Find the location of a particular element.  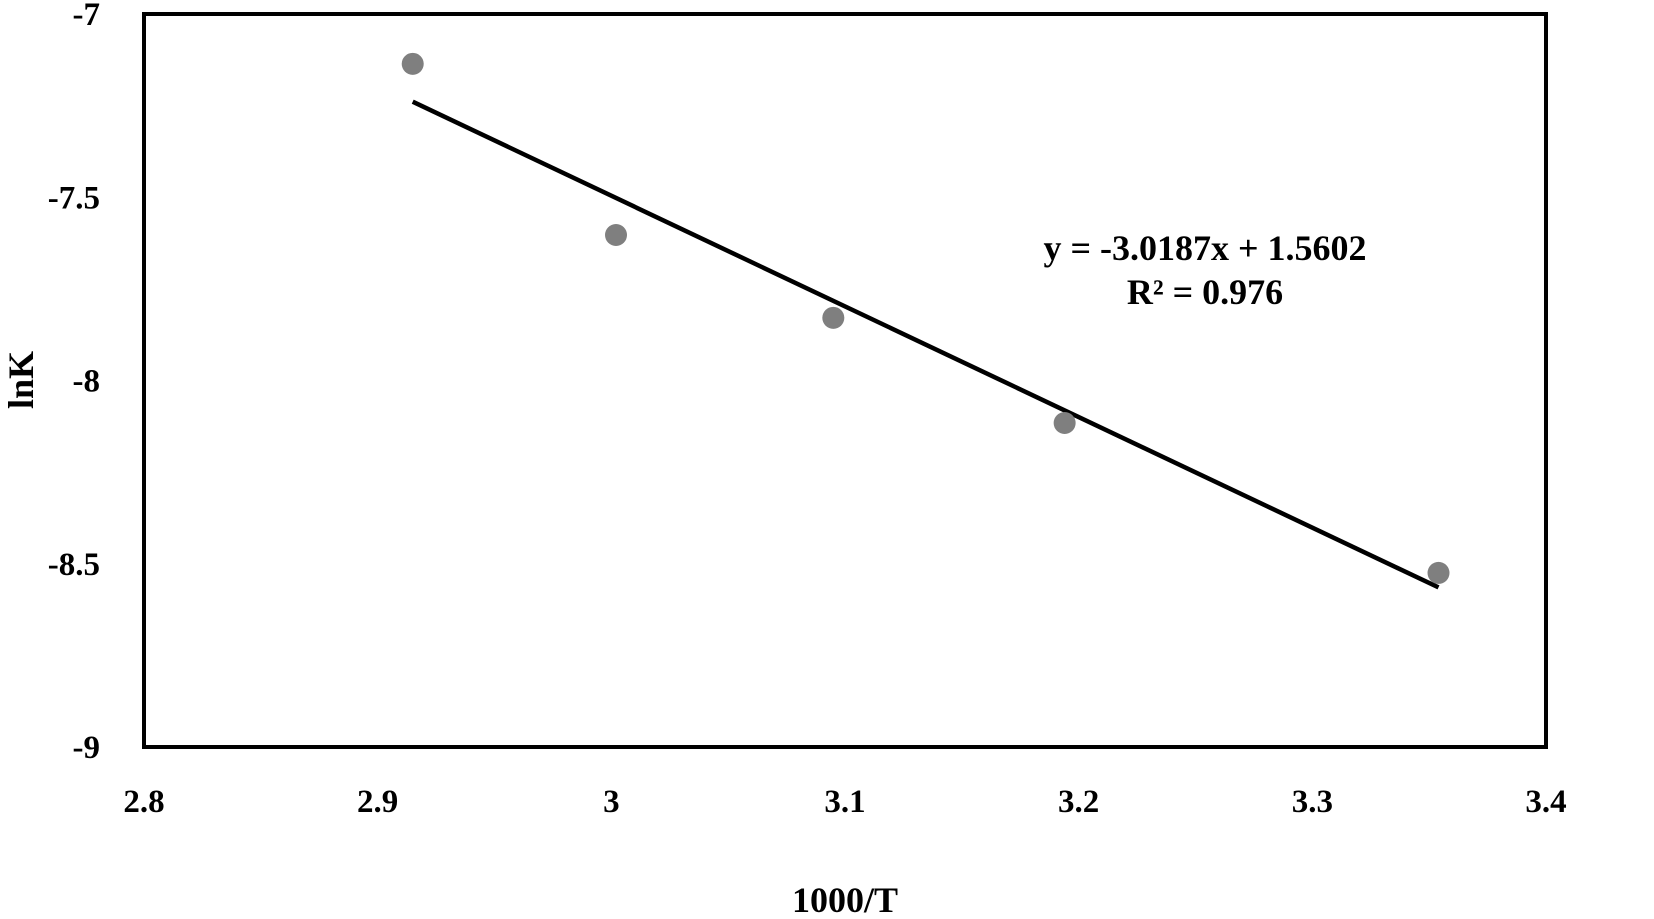

r-squared-label: R² = 0.976 is located at coordinates (1205, 292).